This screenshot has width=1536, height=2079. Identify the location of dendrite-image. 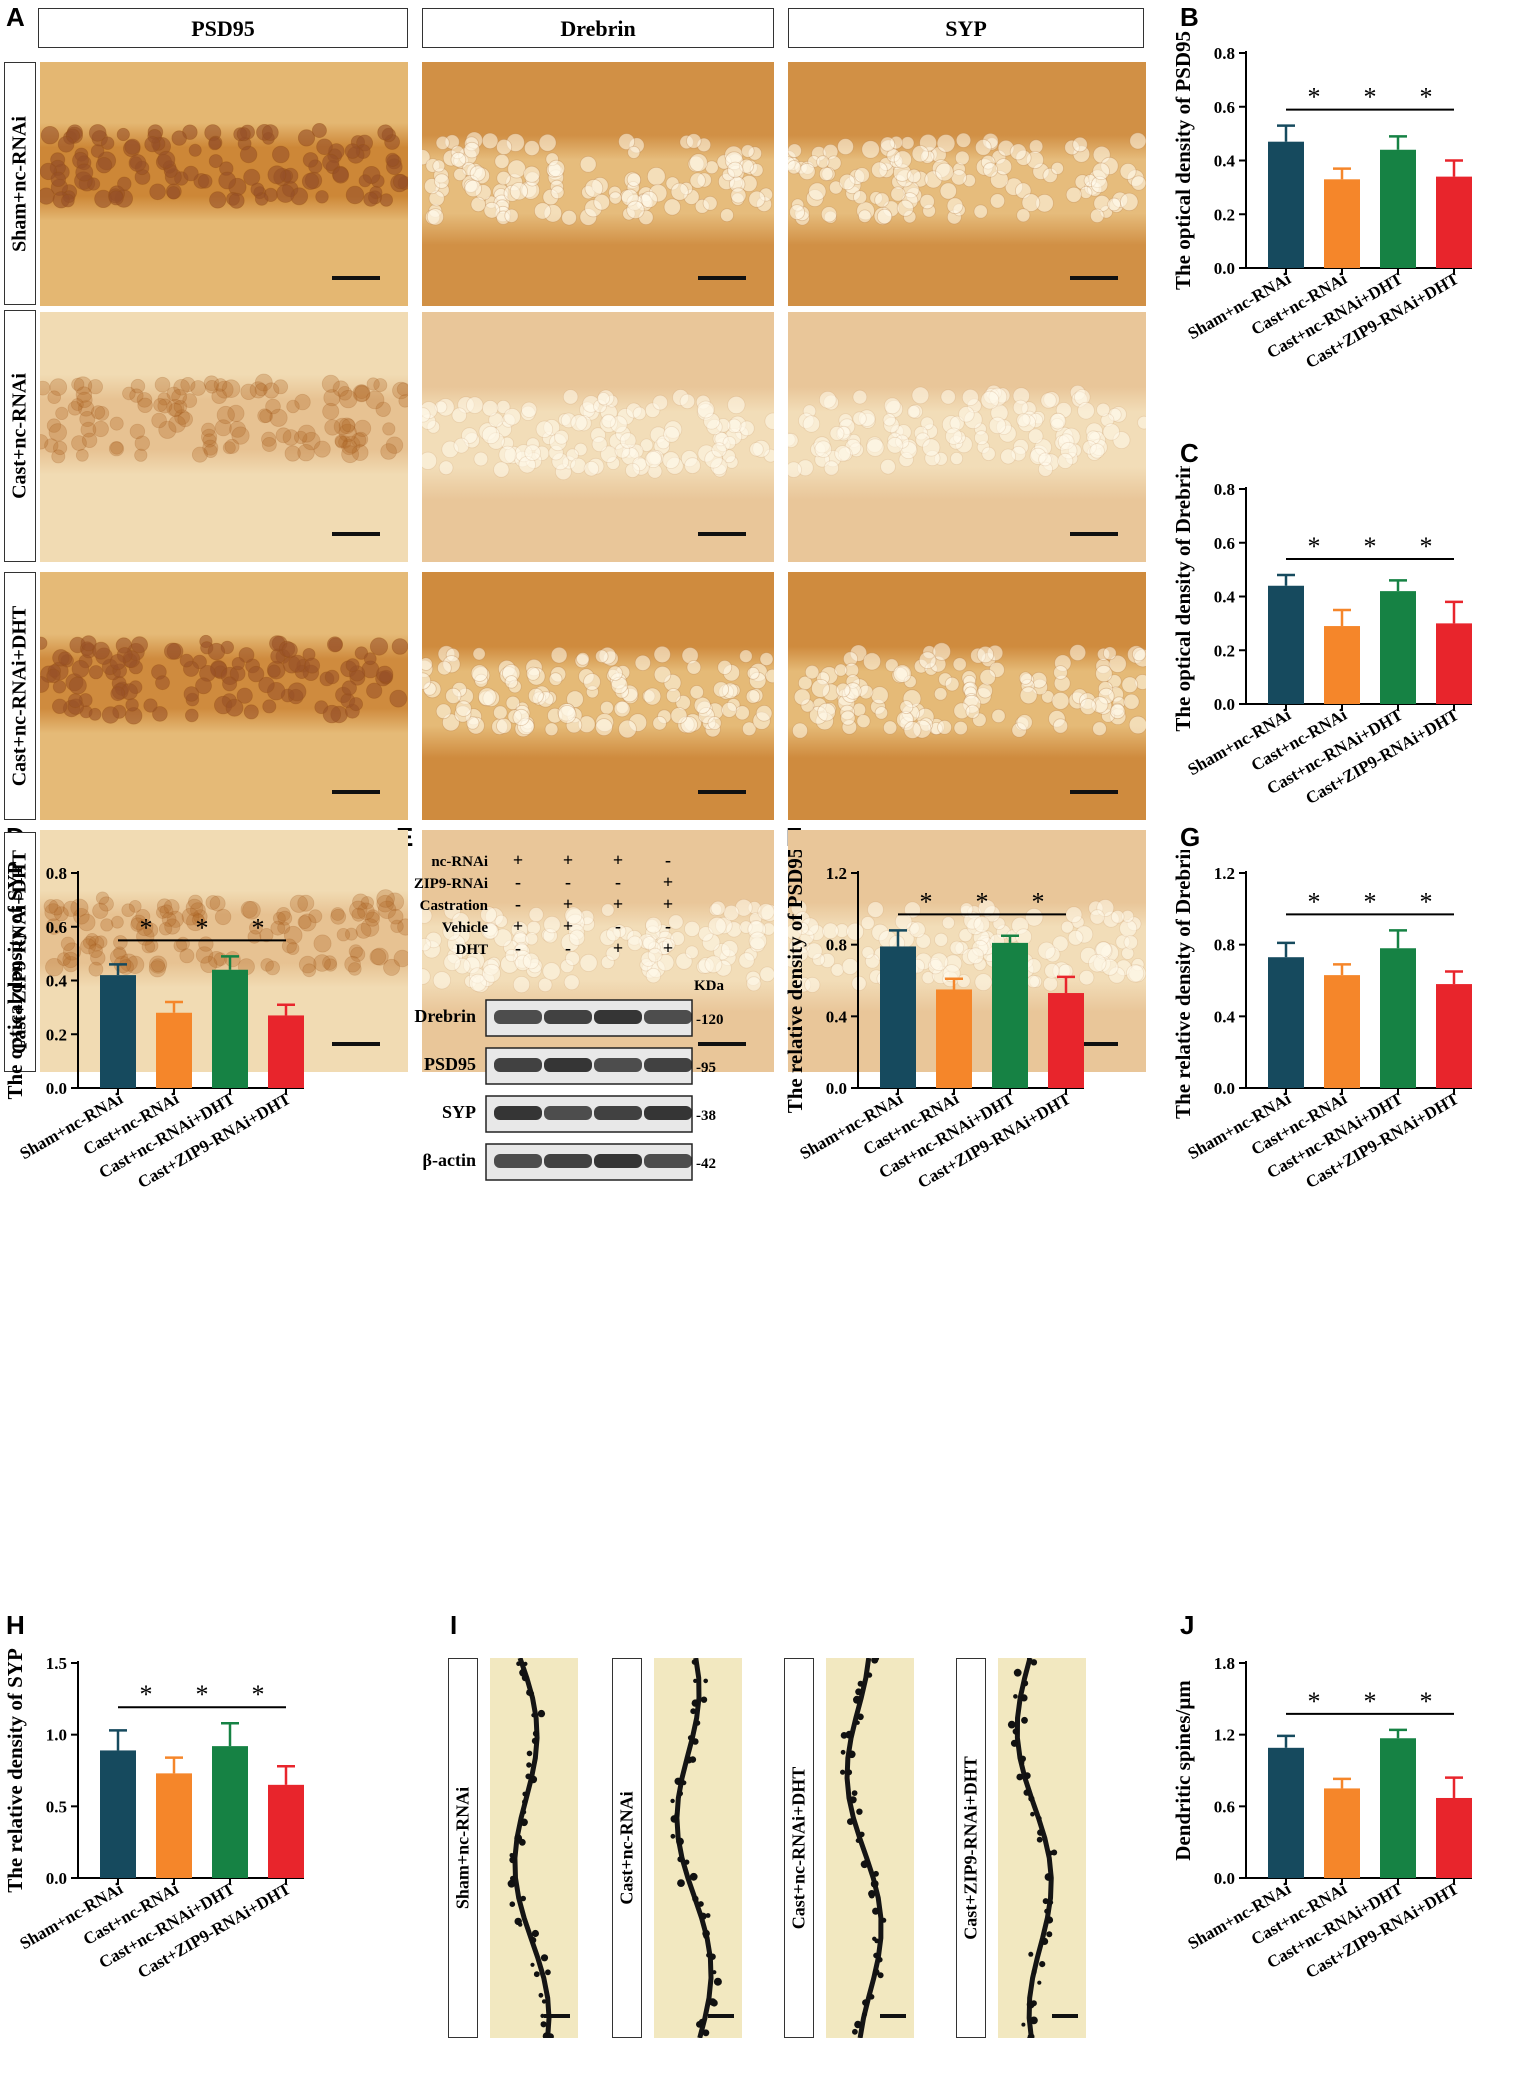
(870, 1848).